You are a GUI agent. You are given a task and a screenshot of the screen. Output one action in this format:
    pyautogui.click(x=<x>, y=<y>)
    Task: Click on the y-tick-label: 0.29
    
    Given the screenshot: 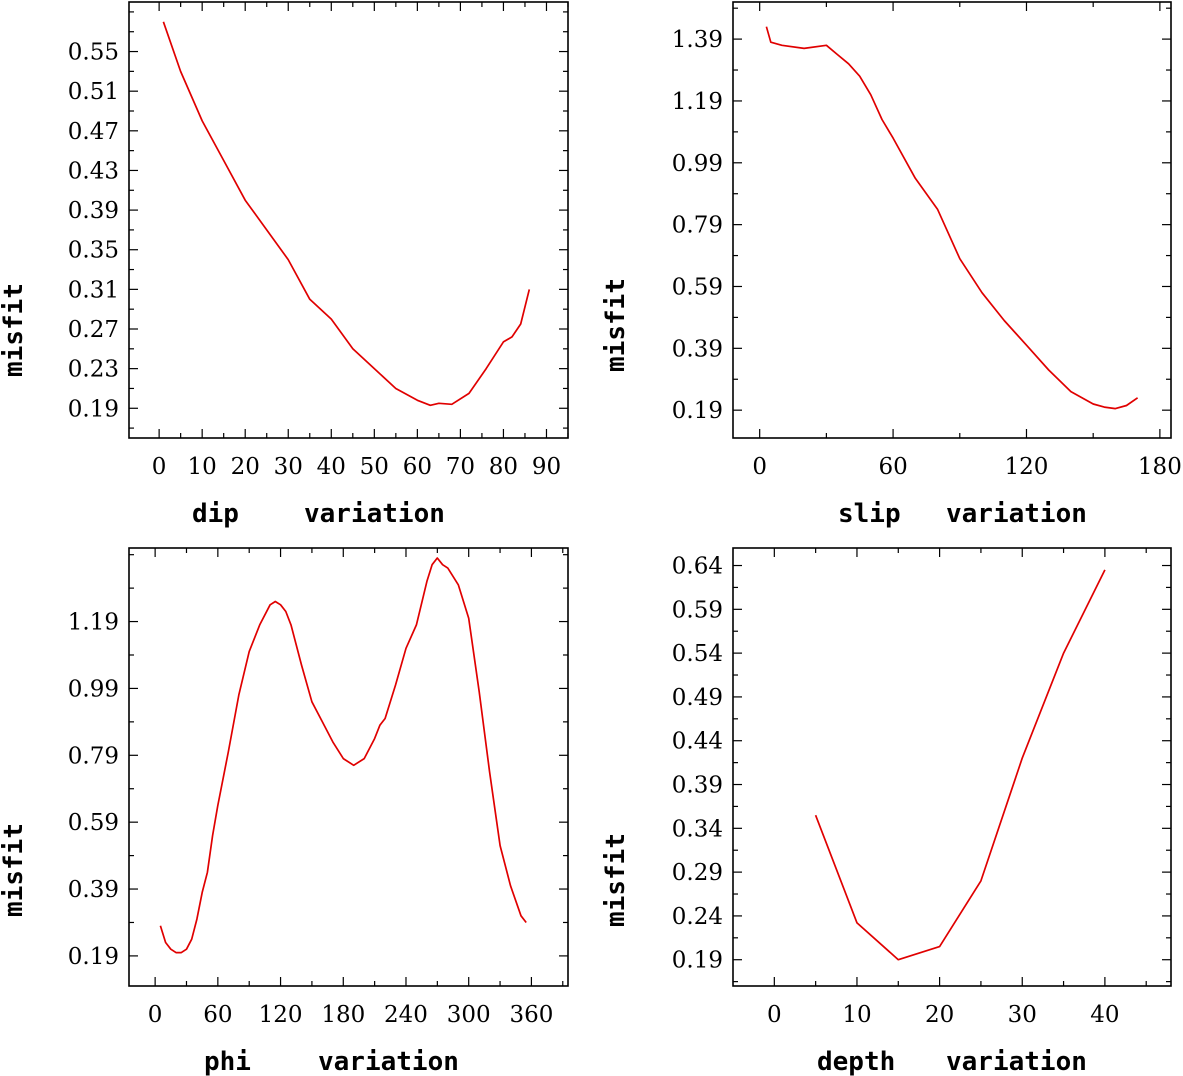 What is the action you would take?
    pyautogui.click(x=697, y=873)
    